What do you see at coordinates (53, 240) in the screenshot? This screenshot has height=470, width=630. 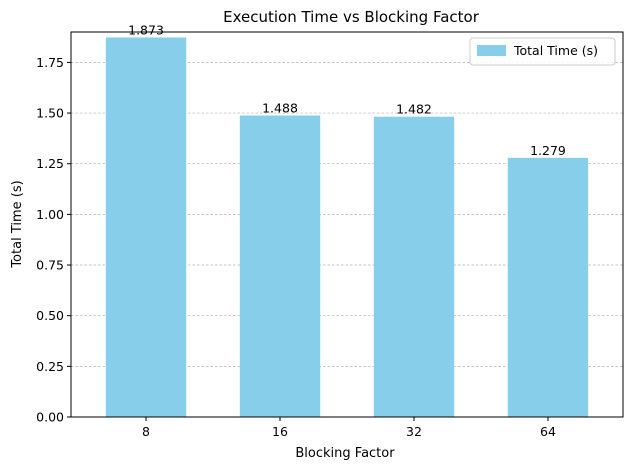 I see `y-axis-ticks: 0.00 0.25 0.50 0.75 1.00 1.25 1.50 1.75` at bounding box center [53, 240].